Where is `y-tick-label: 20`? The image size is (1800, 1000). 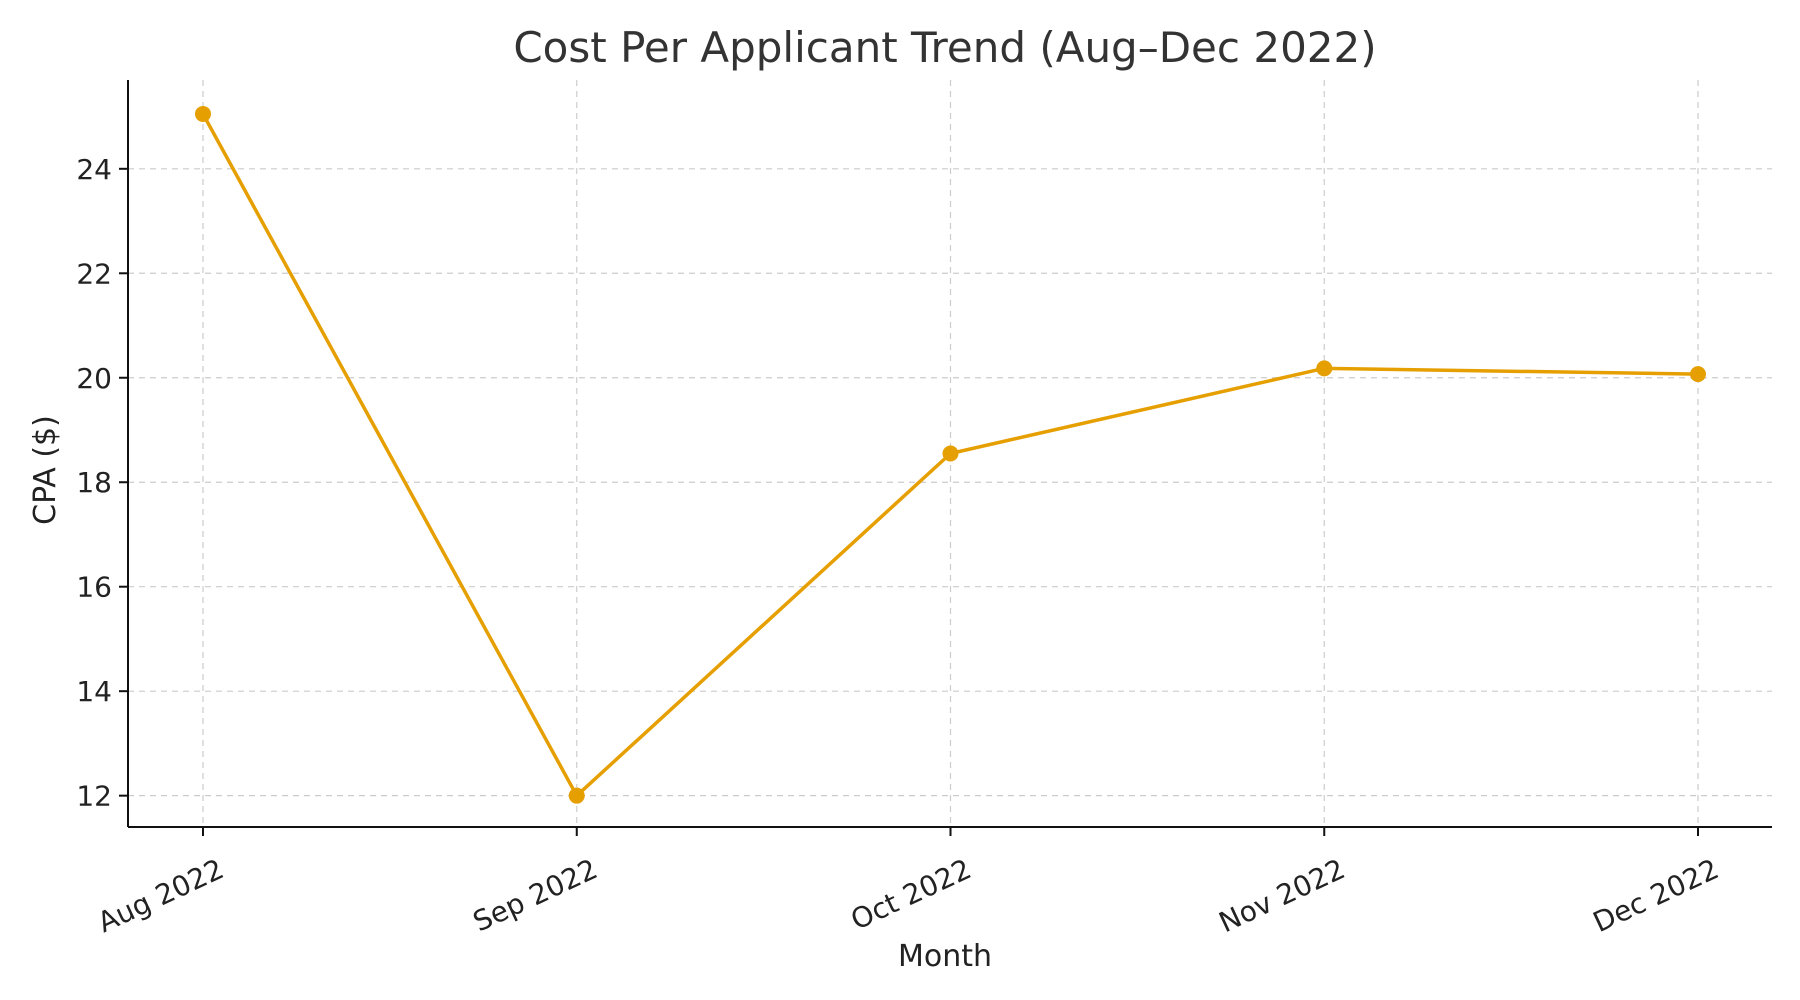
y-tick-label: 20 is located at coordinates (94, 378).